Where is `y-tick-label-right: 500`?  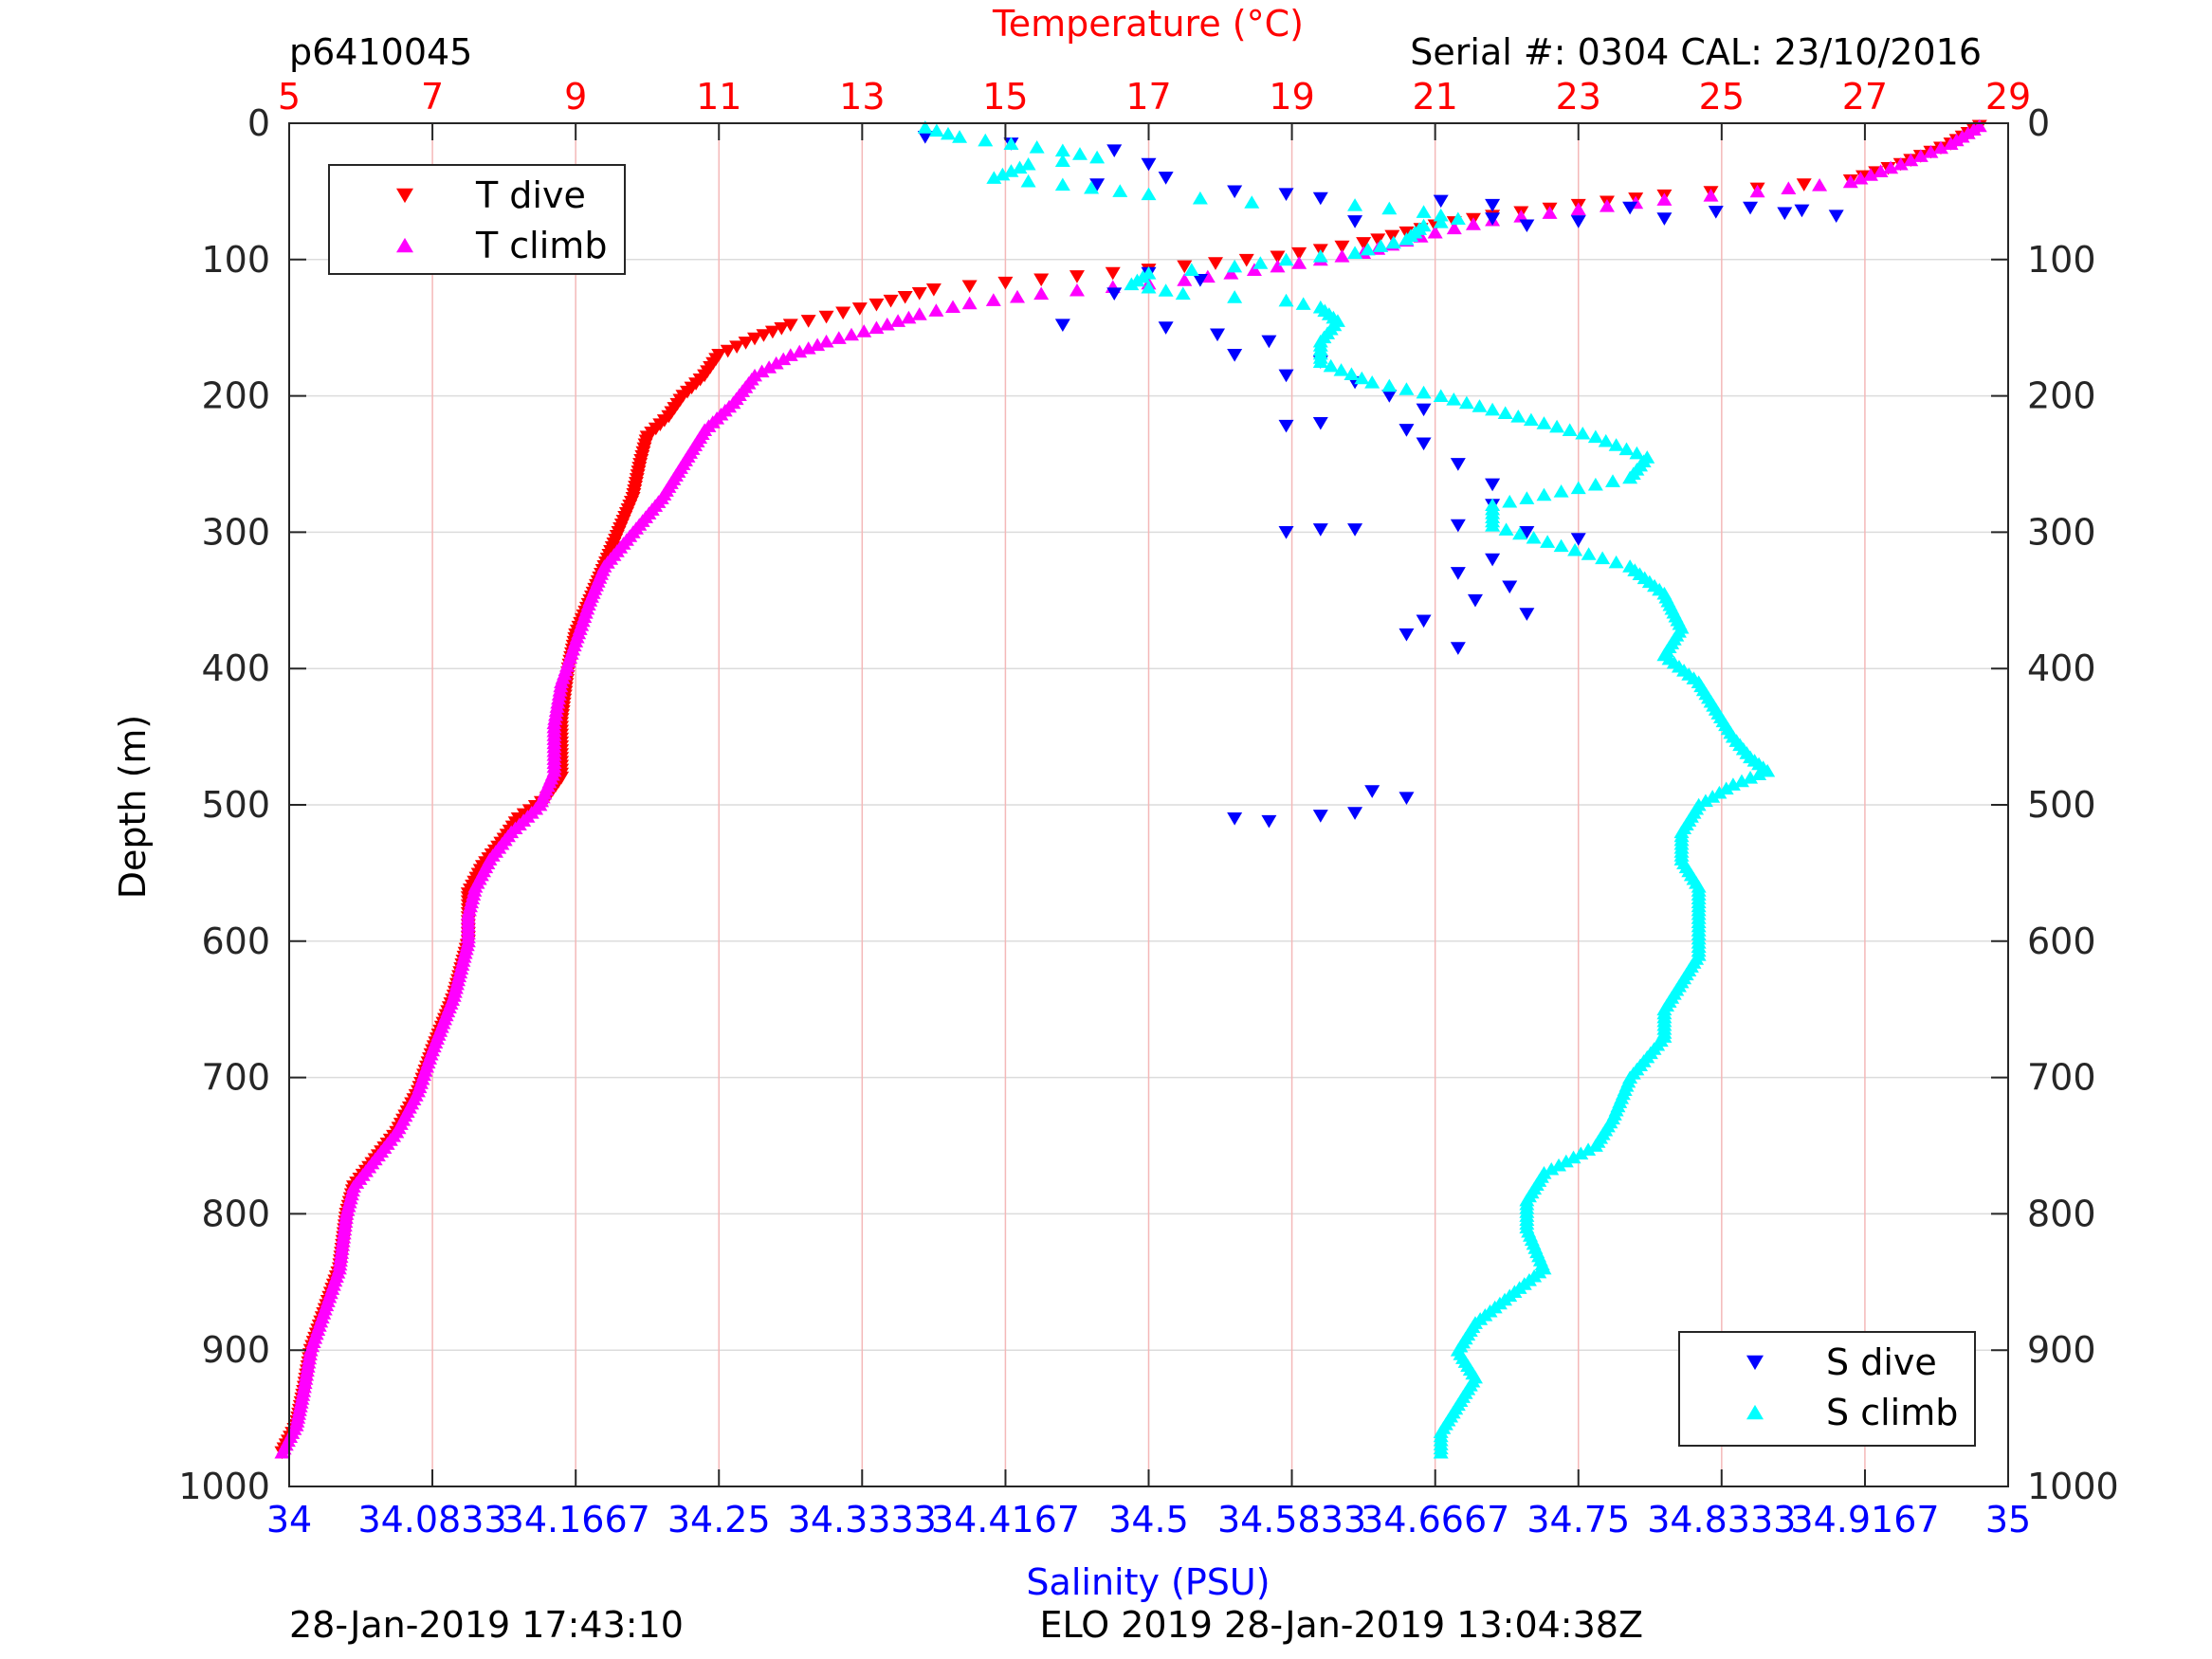 y-tick-label-right: 500 is located at coordinates (2061, 805).